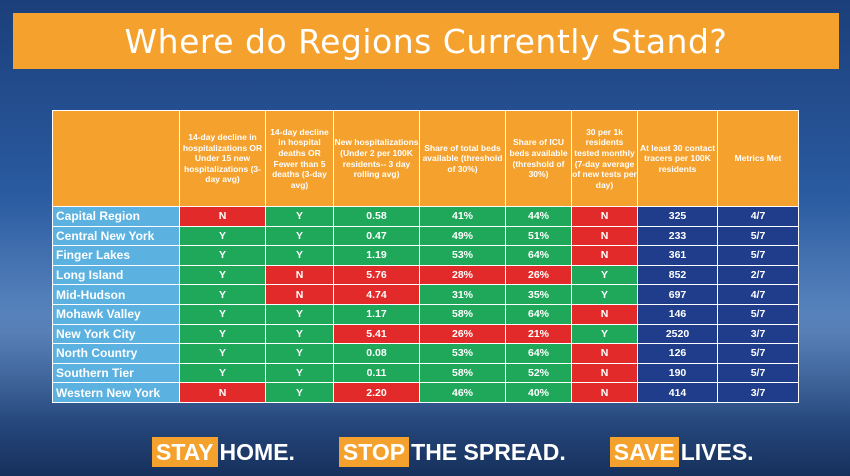 Image resolution: width=850 pixels, height=476 pixels. I want to click on table-row: Mohawk Valley Y Y 1.17 58% 64% N 146 5/7, so click(425, 314).